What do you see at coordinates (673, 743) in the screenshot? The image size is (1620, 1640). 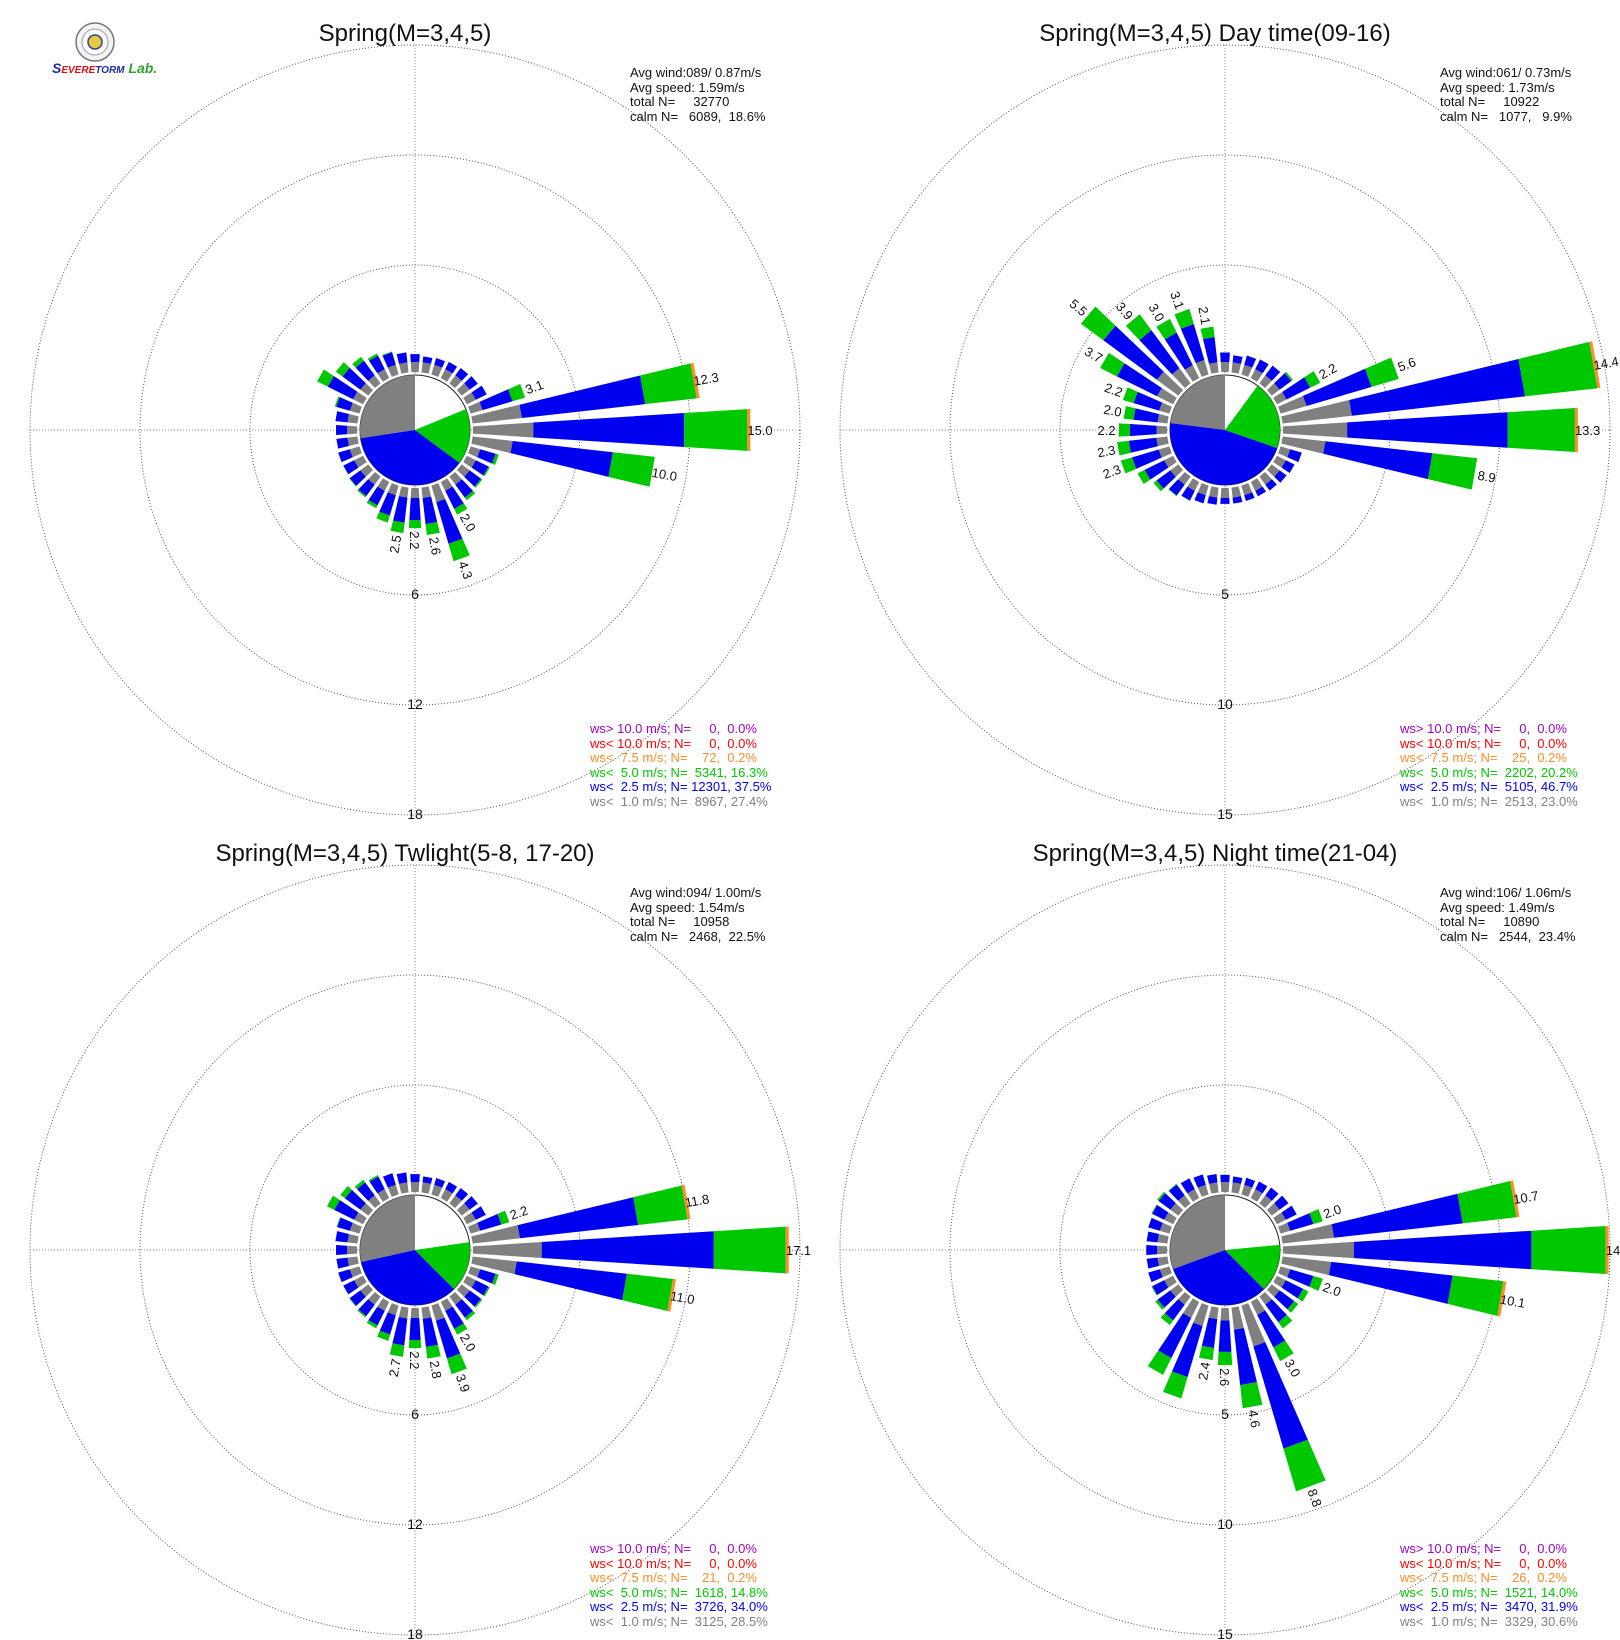 I see `legend-item: ws< 10.0 m/s; N= 0, 0.0%` at bounding box center [673, 743].